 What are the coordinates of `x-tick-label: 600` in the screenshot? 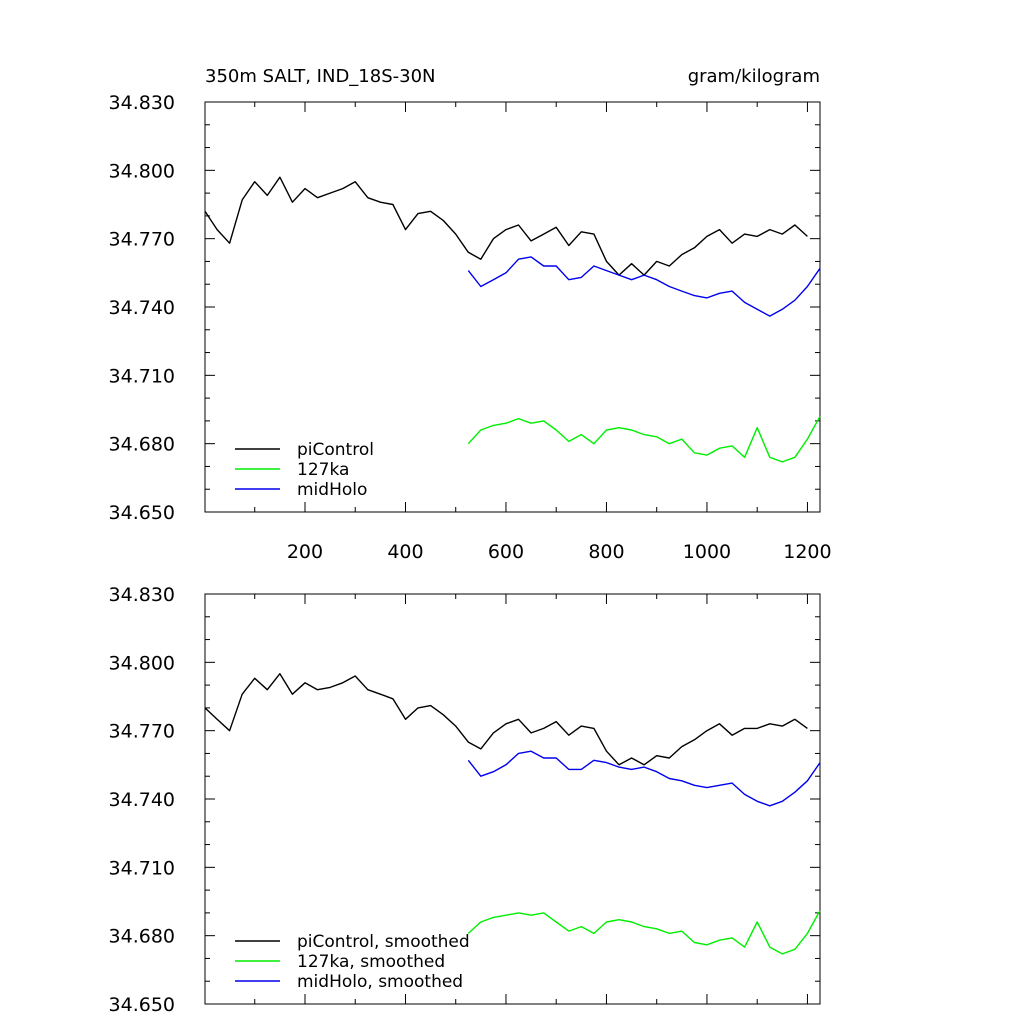 It's located at (506, 552).